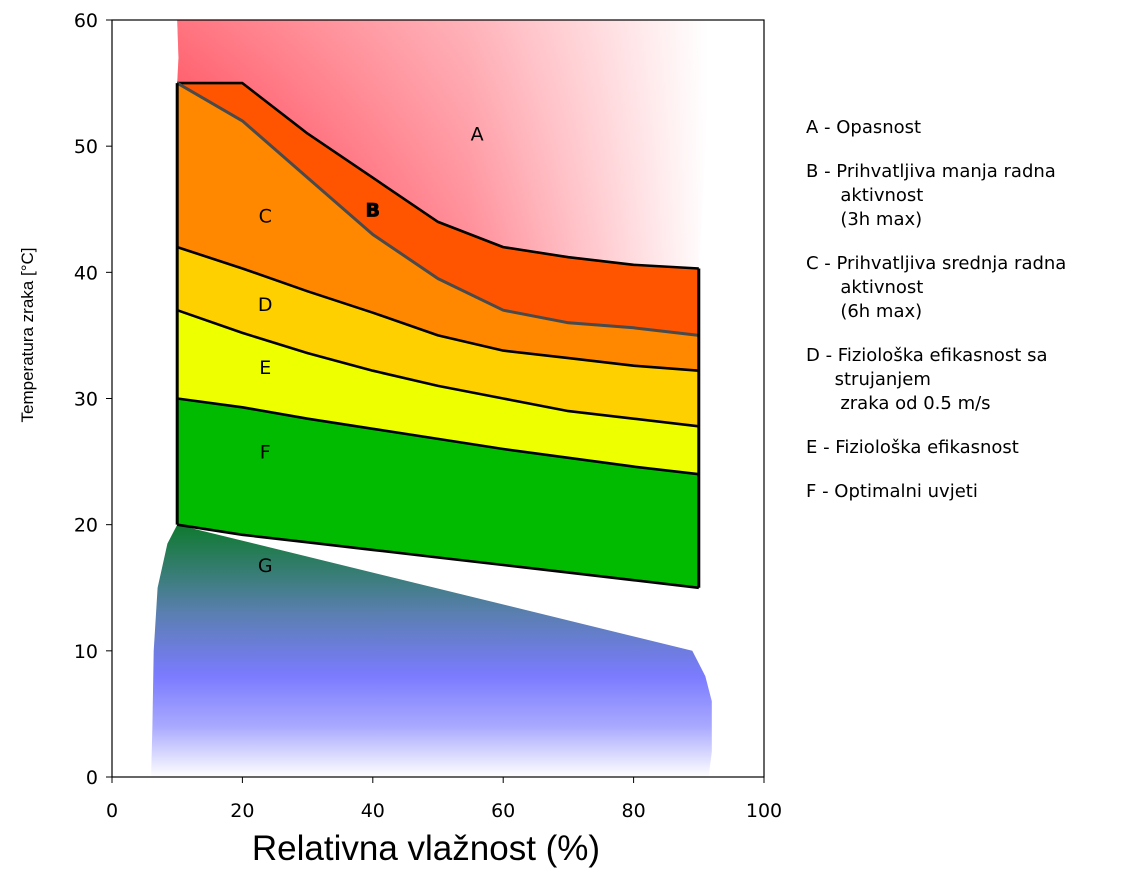 Image resolution: width=1137 pixels, height=881 pixels. Describe the element at coordinates (27, 335) in the screenshot. I see `y-axis-label: Temperatura zraka [°C]` at that location.